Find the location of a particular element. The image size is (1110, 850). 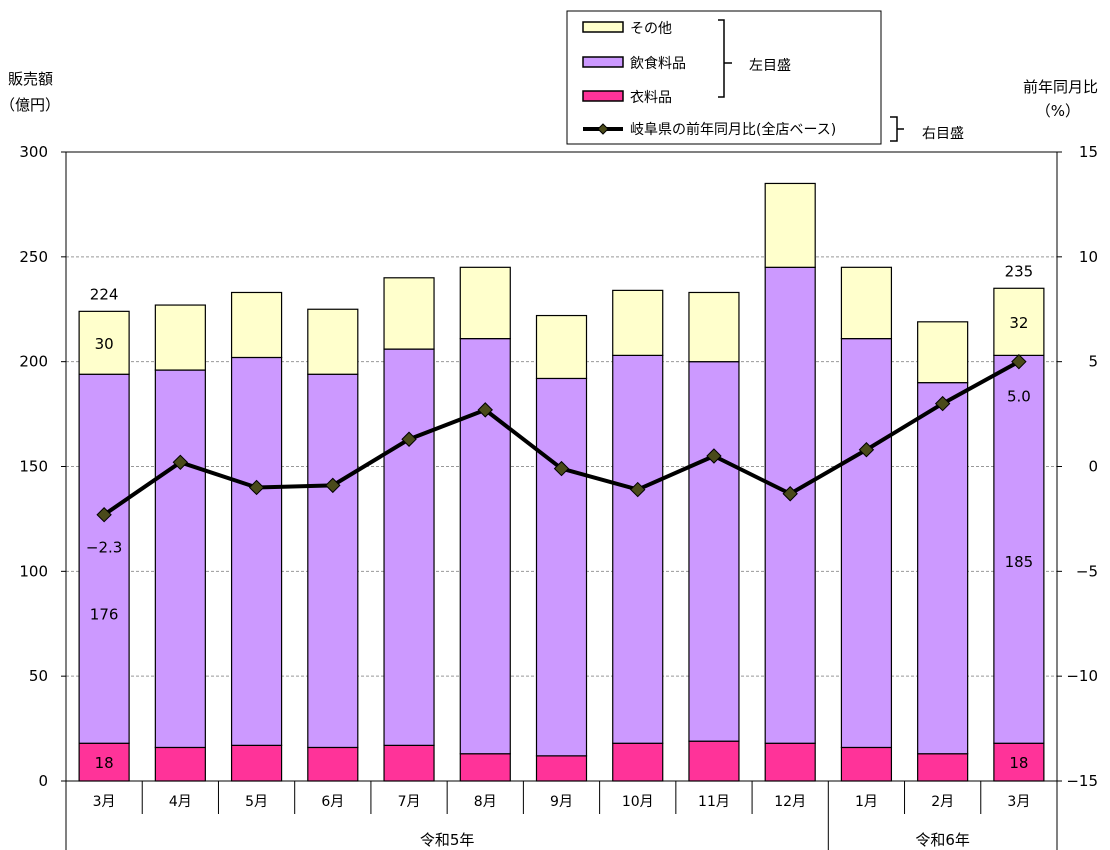

left-axis-tick-label: 200 is located at coordinates (33, 362).